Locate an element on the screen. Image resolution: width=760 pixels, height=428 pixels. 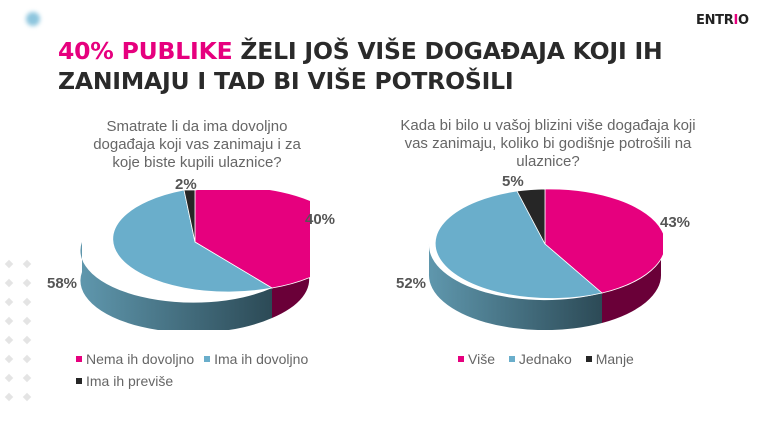
chart-2-side-magenta is located at coordinates (632, 283).